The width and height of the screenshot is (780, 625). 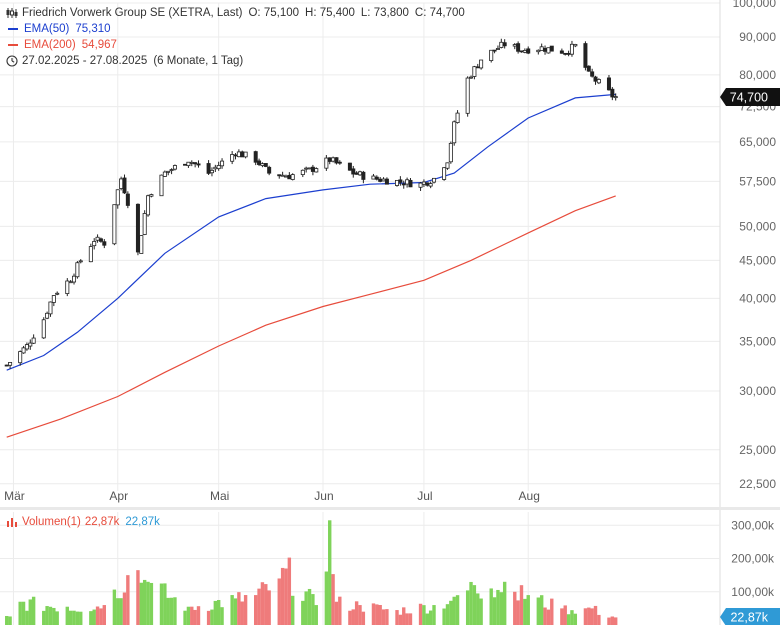 What do you see at coordinates (757, 181) in the screenshot?
I see `price-tick-label: 57,500` at bounding box center [757, 181].